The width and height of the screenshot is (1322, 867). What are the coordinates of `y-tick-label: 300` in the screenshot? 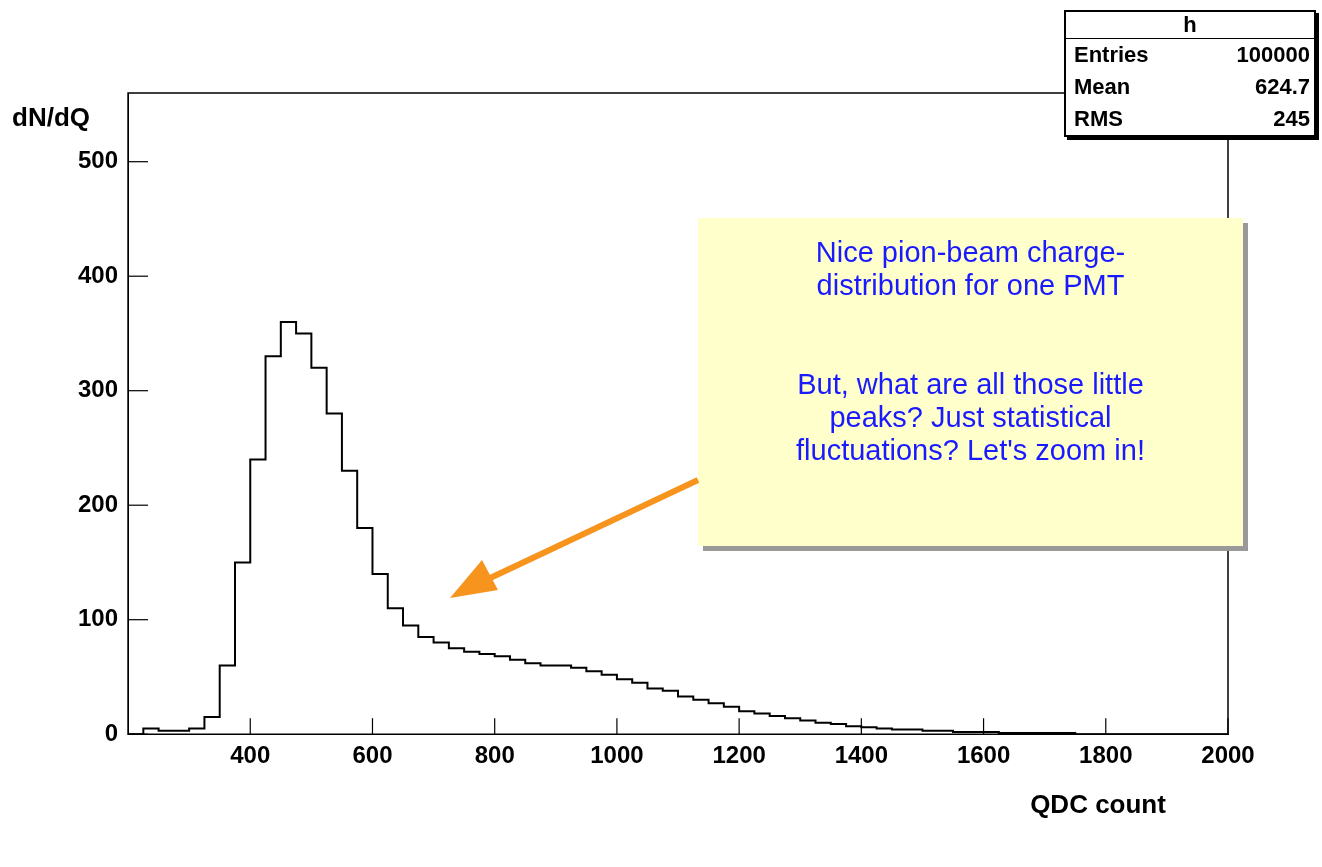 It's located at (98, 389).